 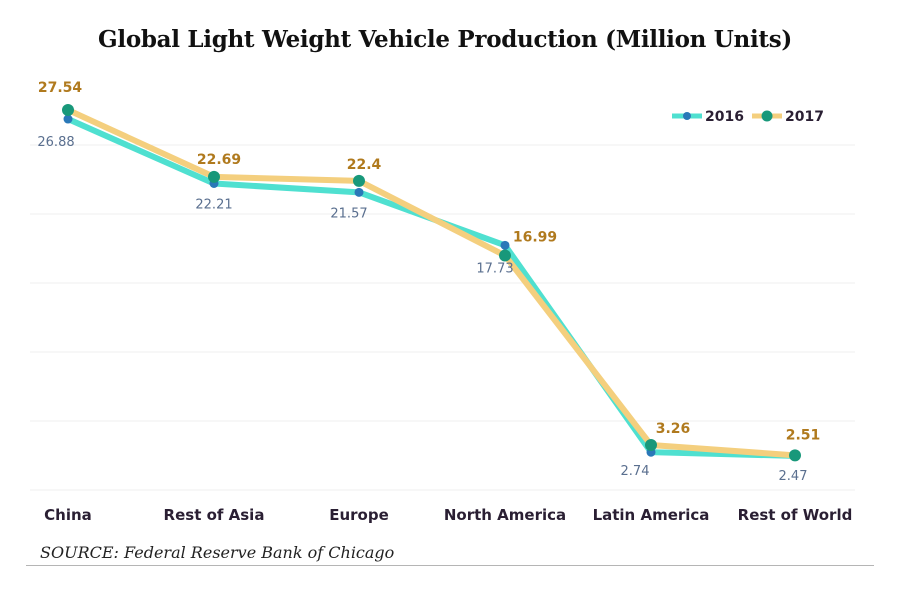 What do you see at coordinates (803, 435) in the screenshot?
I see `data-label-2017: 2.51` at bounding box center [803, 435].